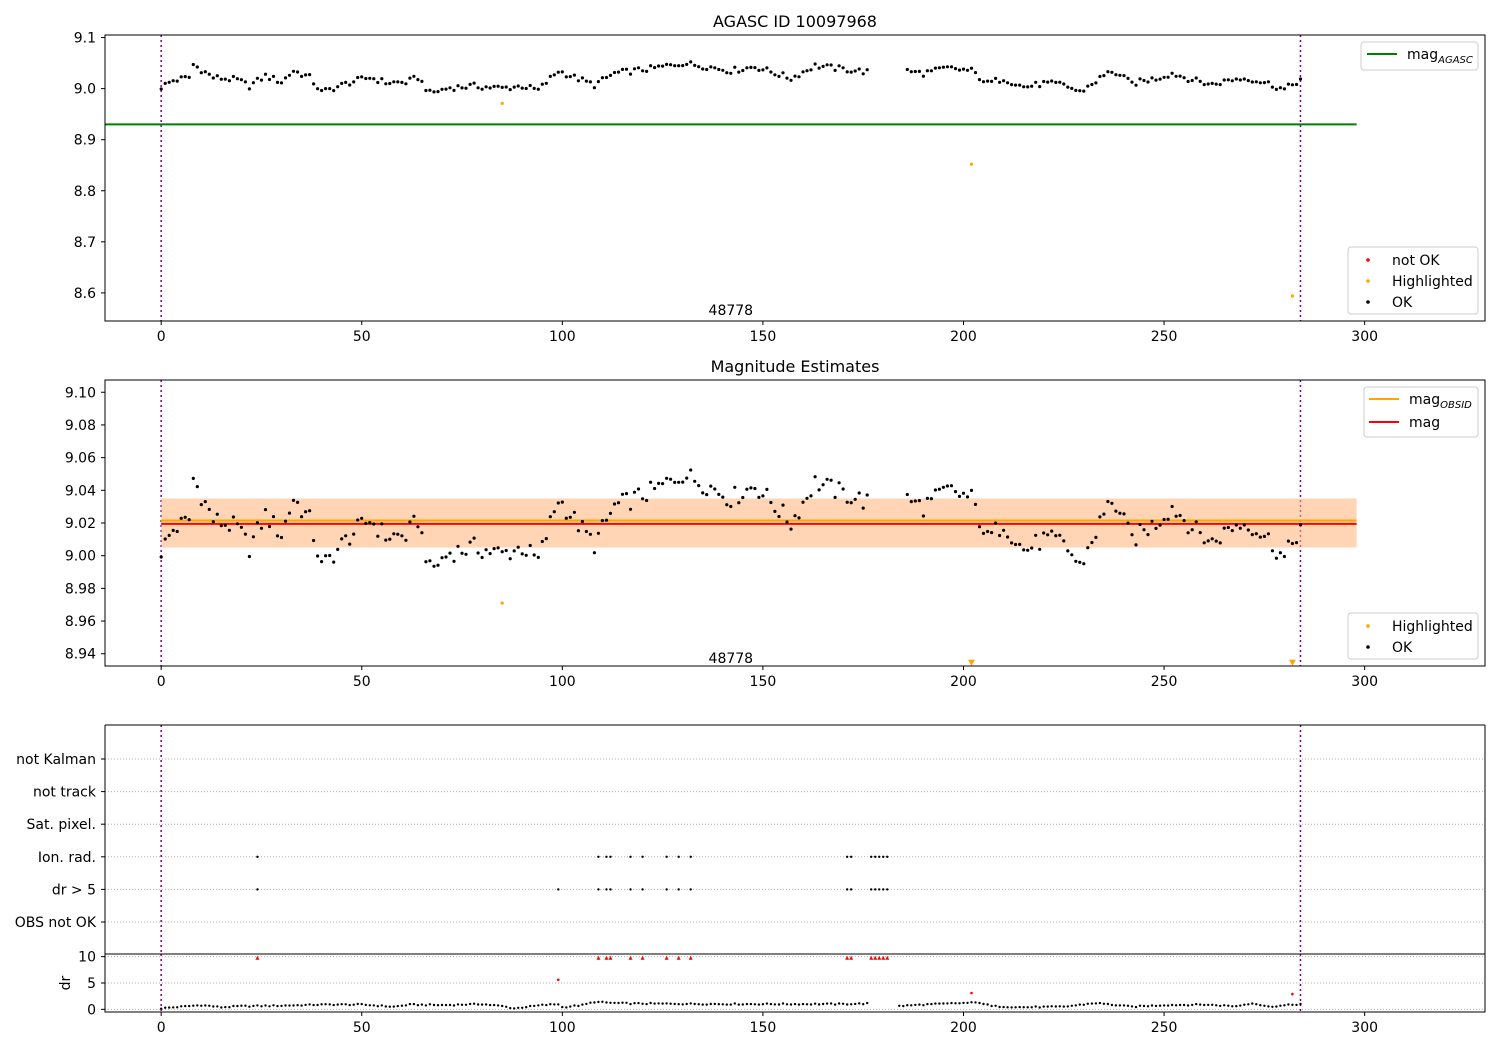  What do you see at coordinates (1424, 423) in the screenshot?
I see `legend-label: mag` at bounding box center [1424, 423].